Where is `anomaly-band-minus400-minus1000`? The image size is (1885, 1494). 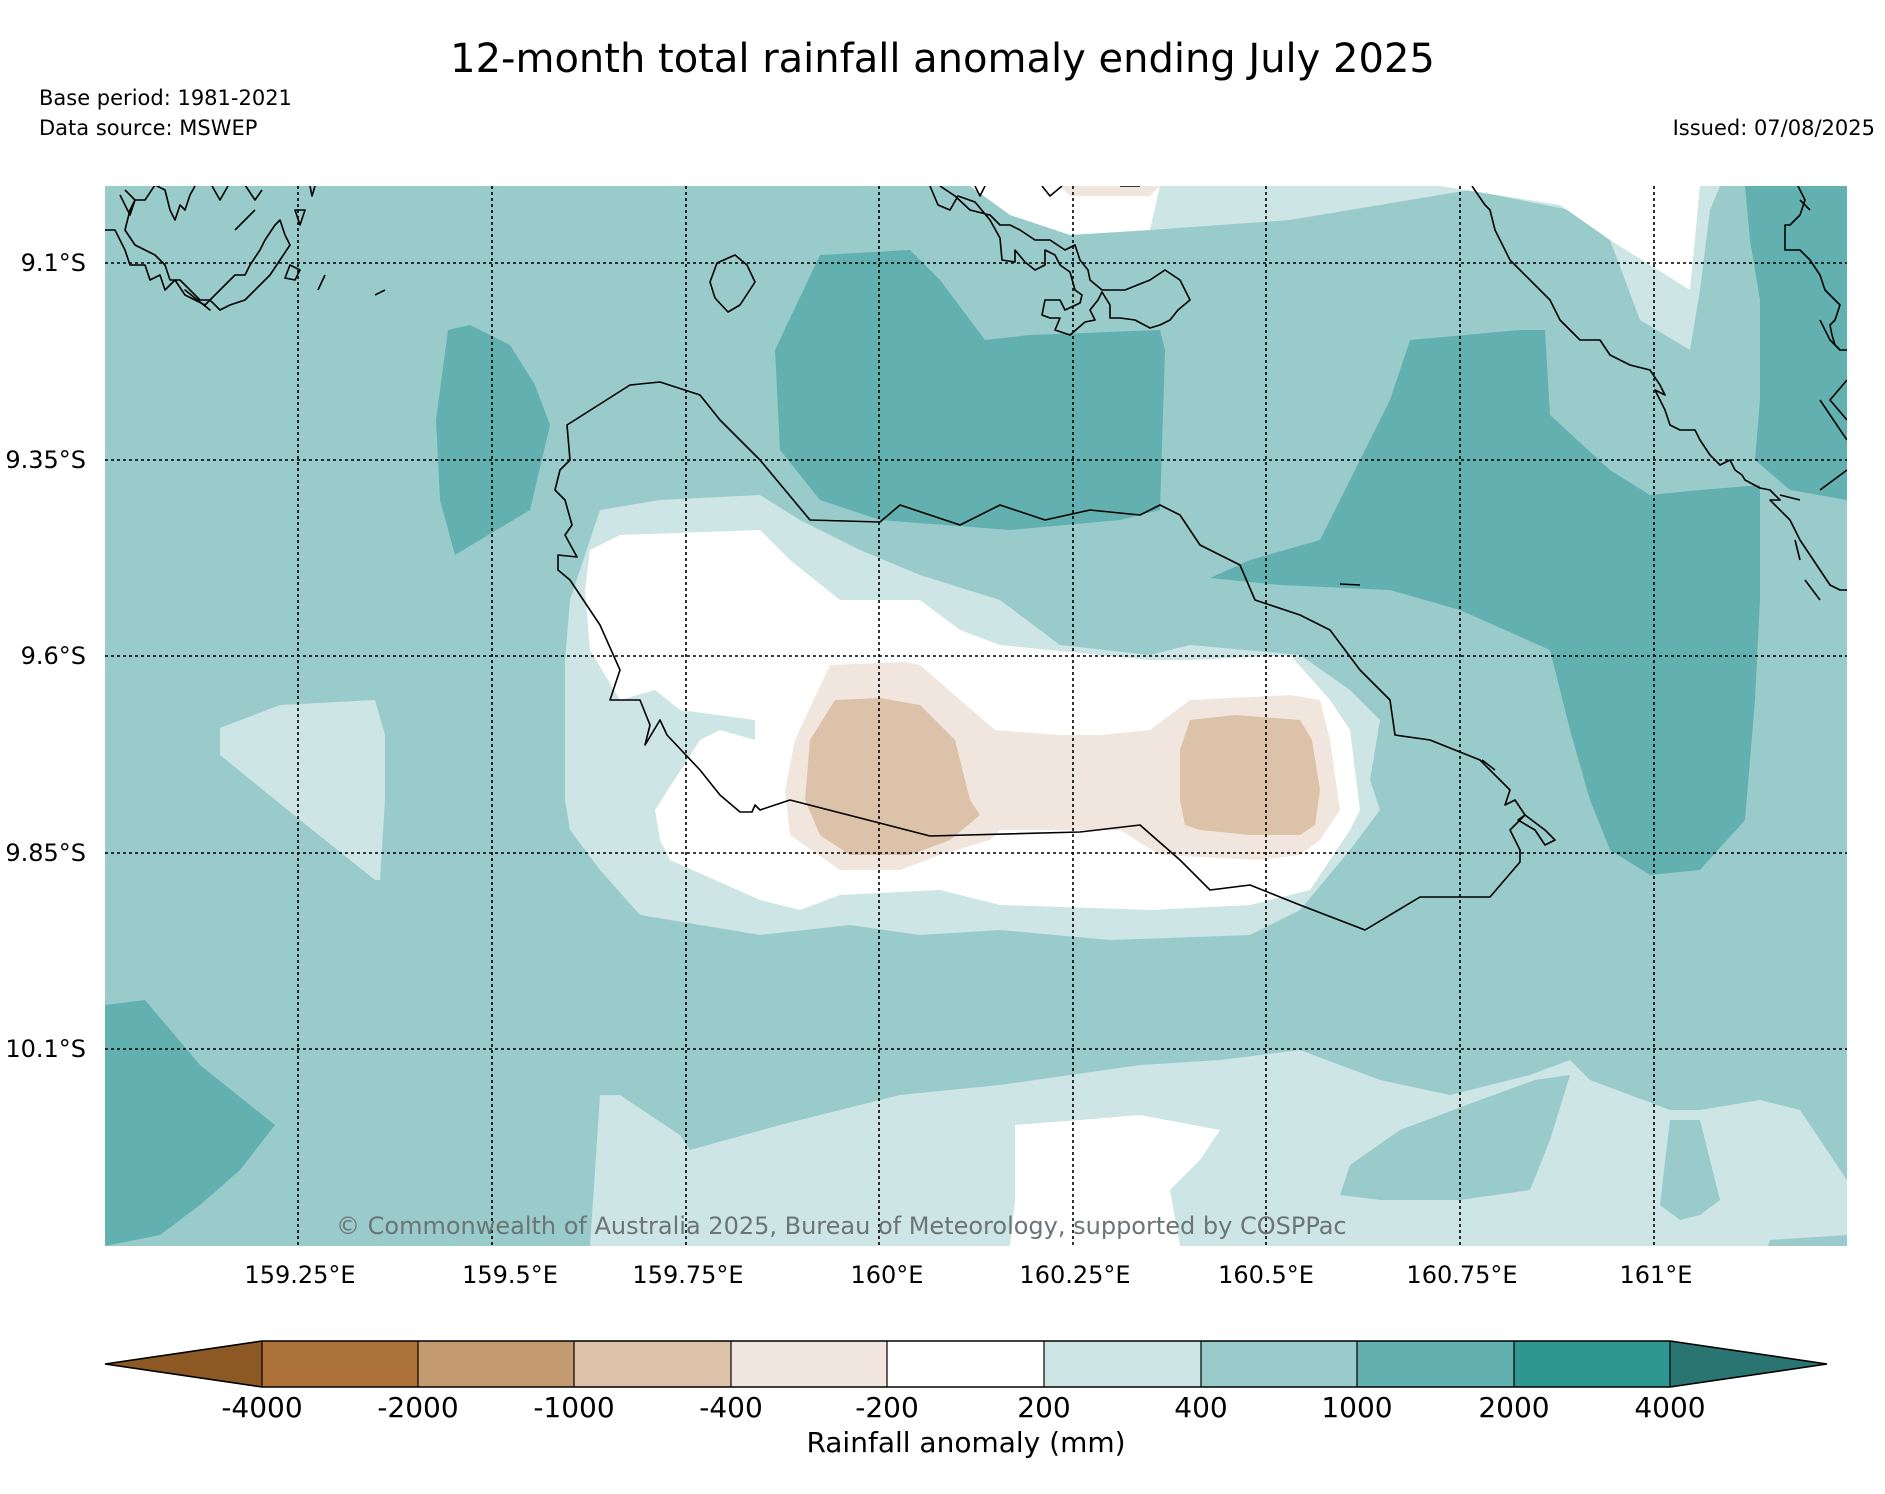
anomaly-band-minus400-minus1000 is located at coordinates (1250, 775).